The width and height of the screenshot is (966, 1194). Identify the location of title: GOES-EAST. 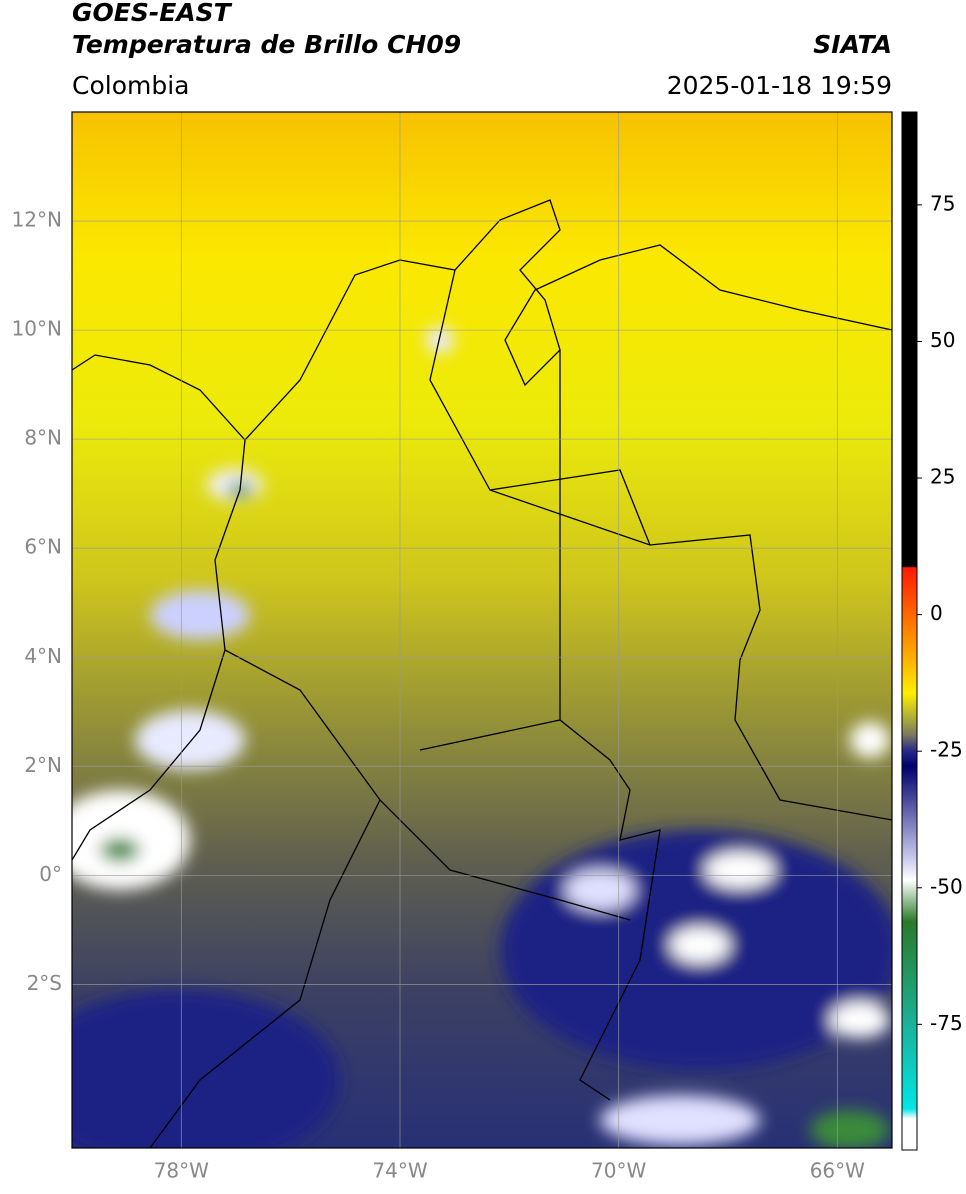
(152, 13).